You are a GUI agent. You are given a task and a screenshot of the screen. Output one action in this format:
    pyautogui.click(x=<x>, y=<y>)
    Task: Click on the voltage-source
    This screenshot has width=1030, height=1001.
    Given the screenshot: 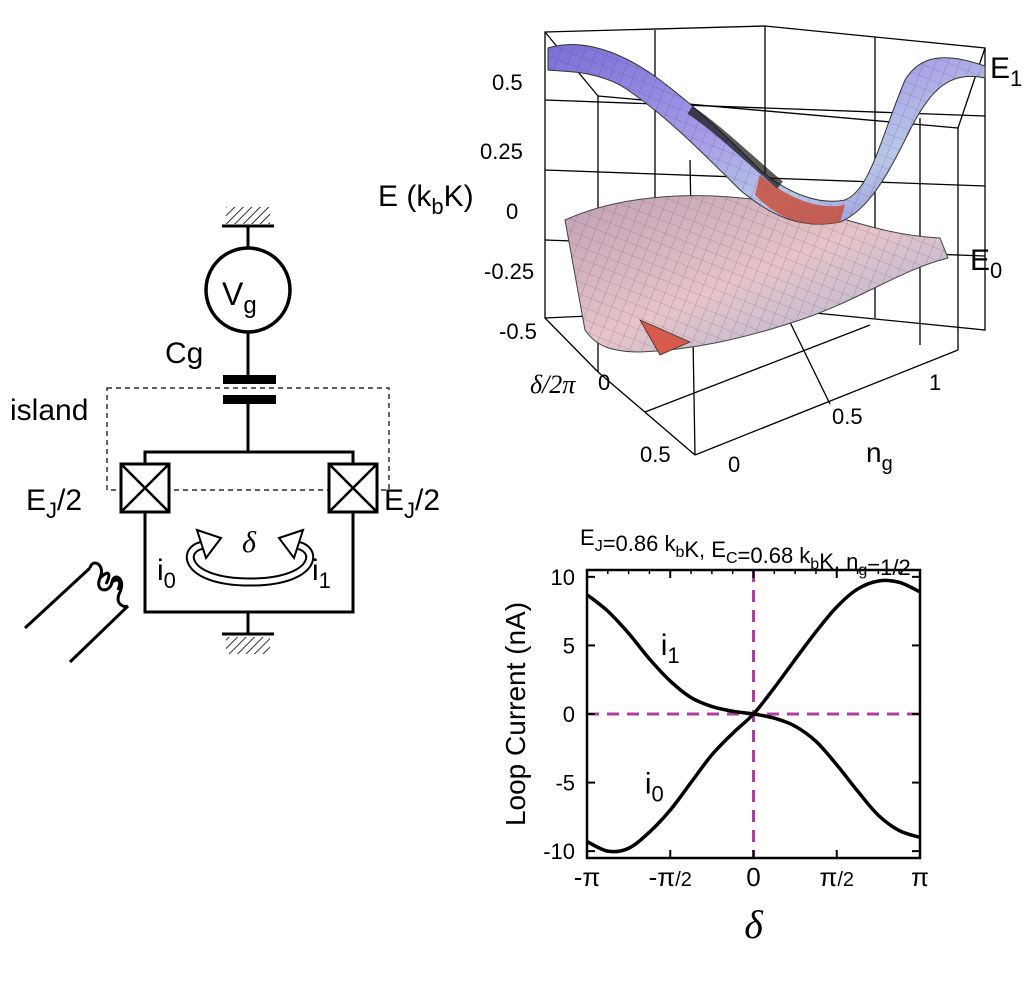 What is the action you would take?
    pyautogui.click(x=248, y=290)
    